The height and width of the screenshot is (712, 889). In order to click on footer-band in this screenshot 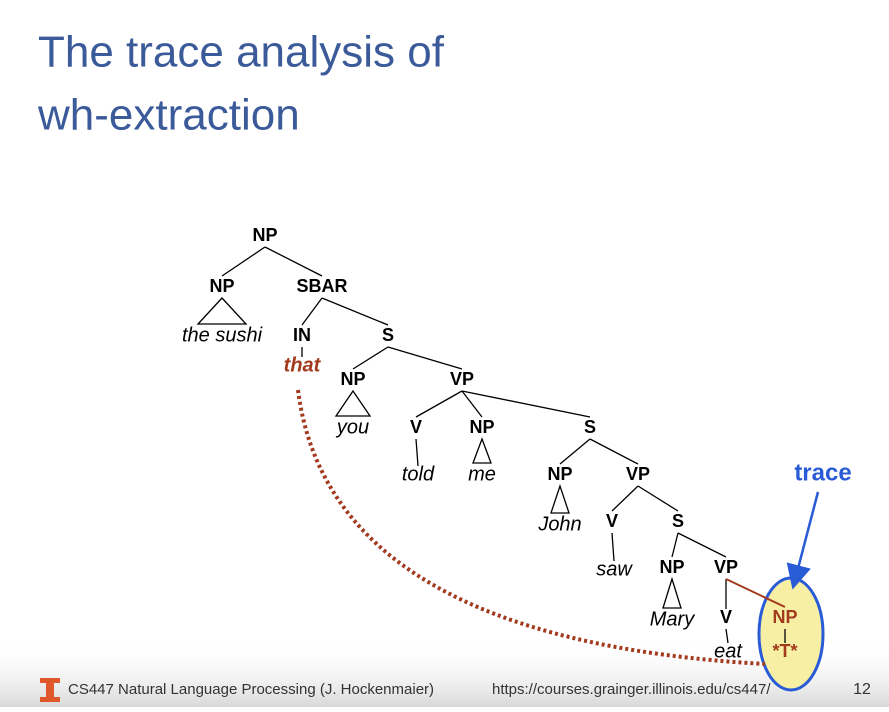, I will do `click(444, 673)`.